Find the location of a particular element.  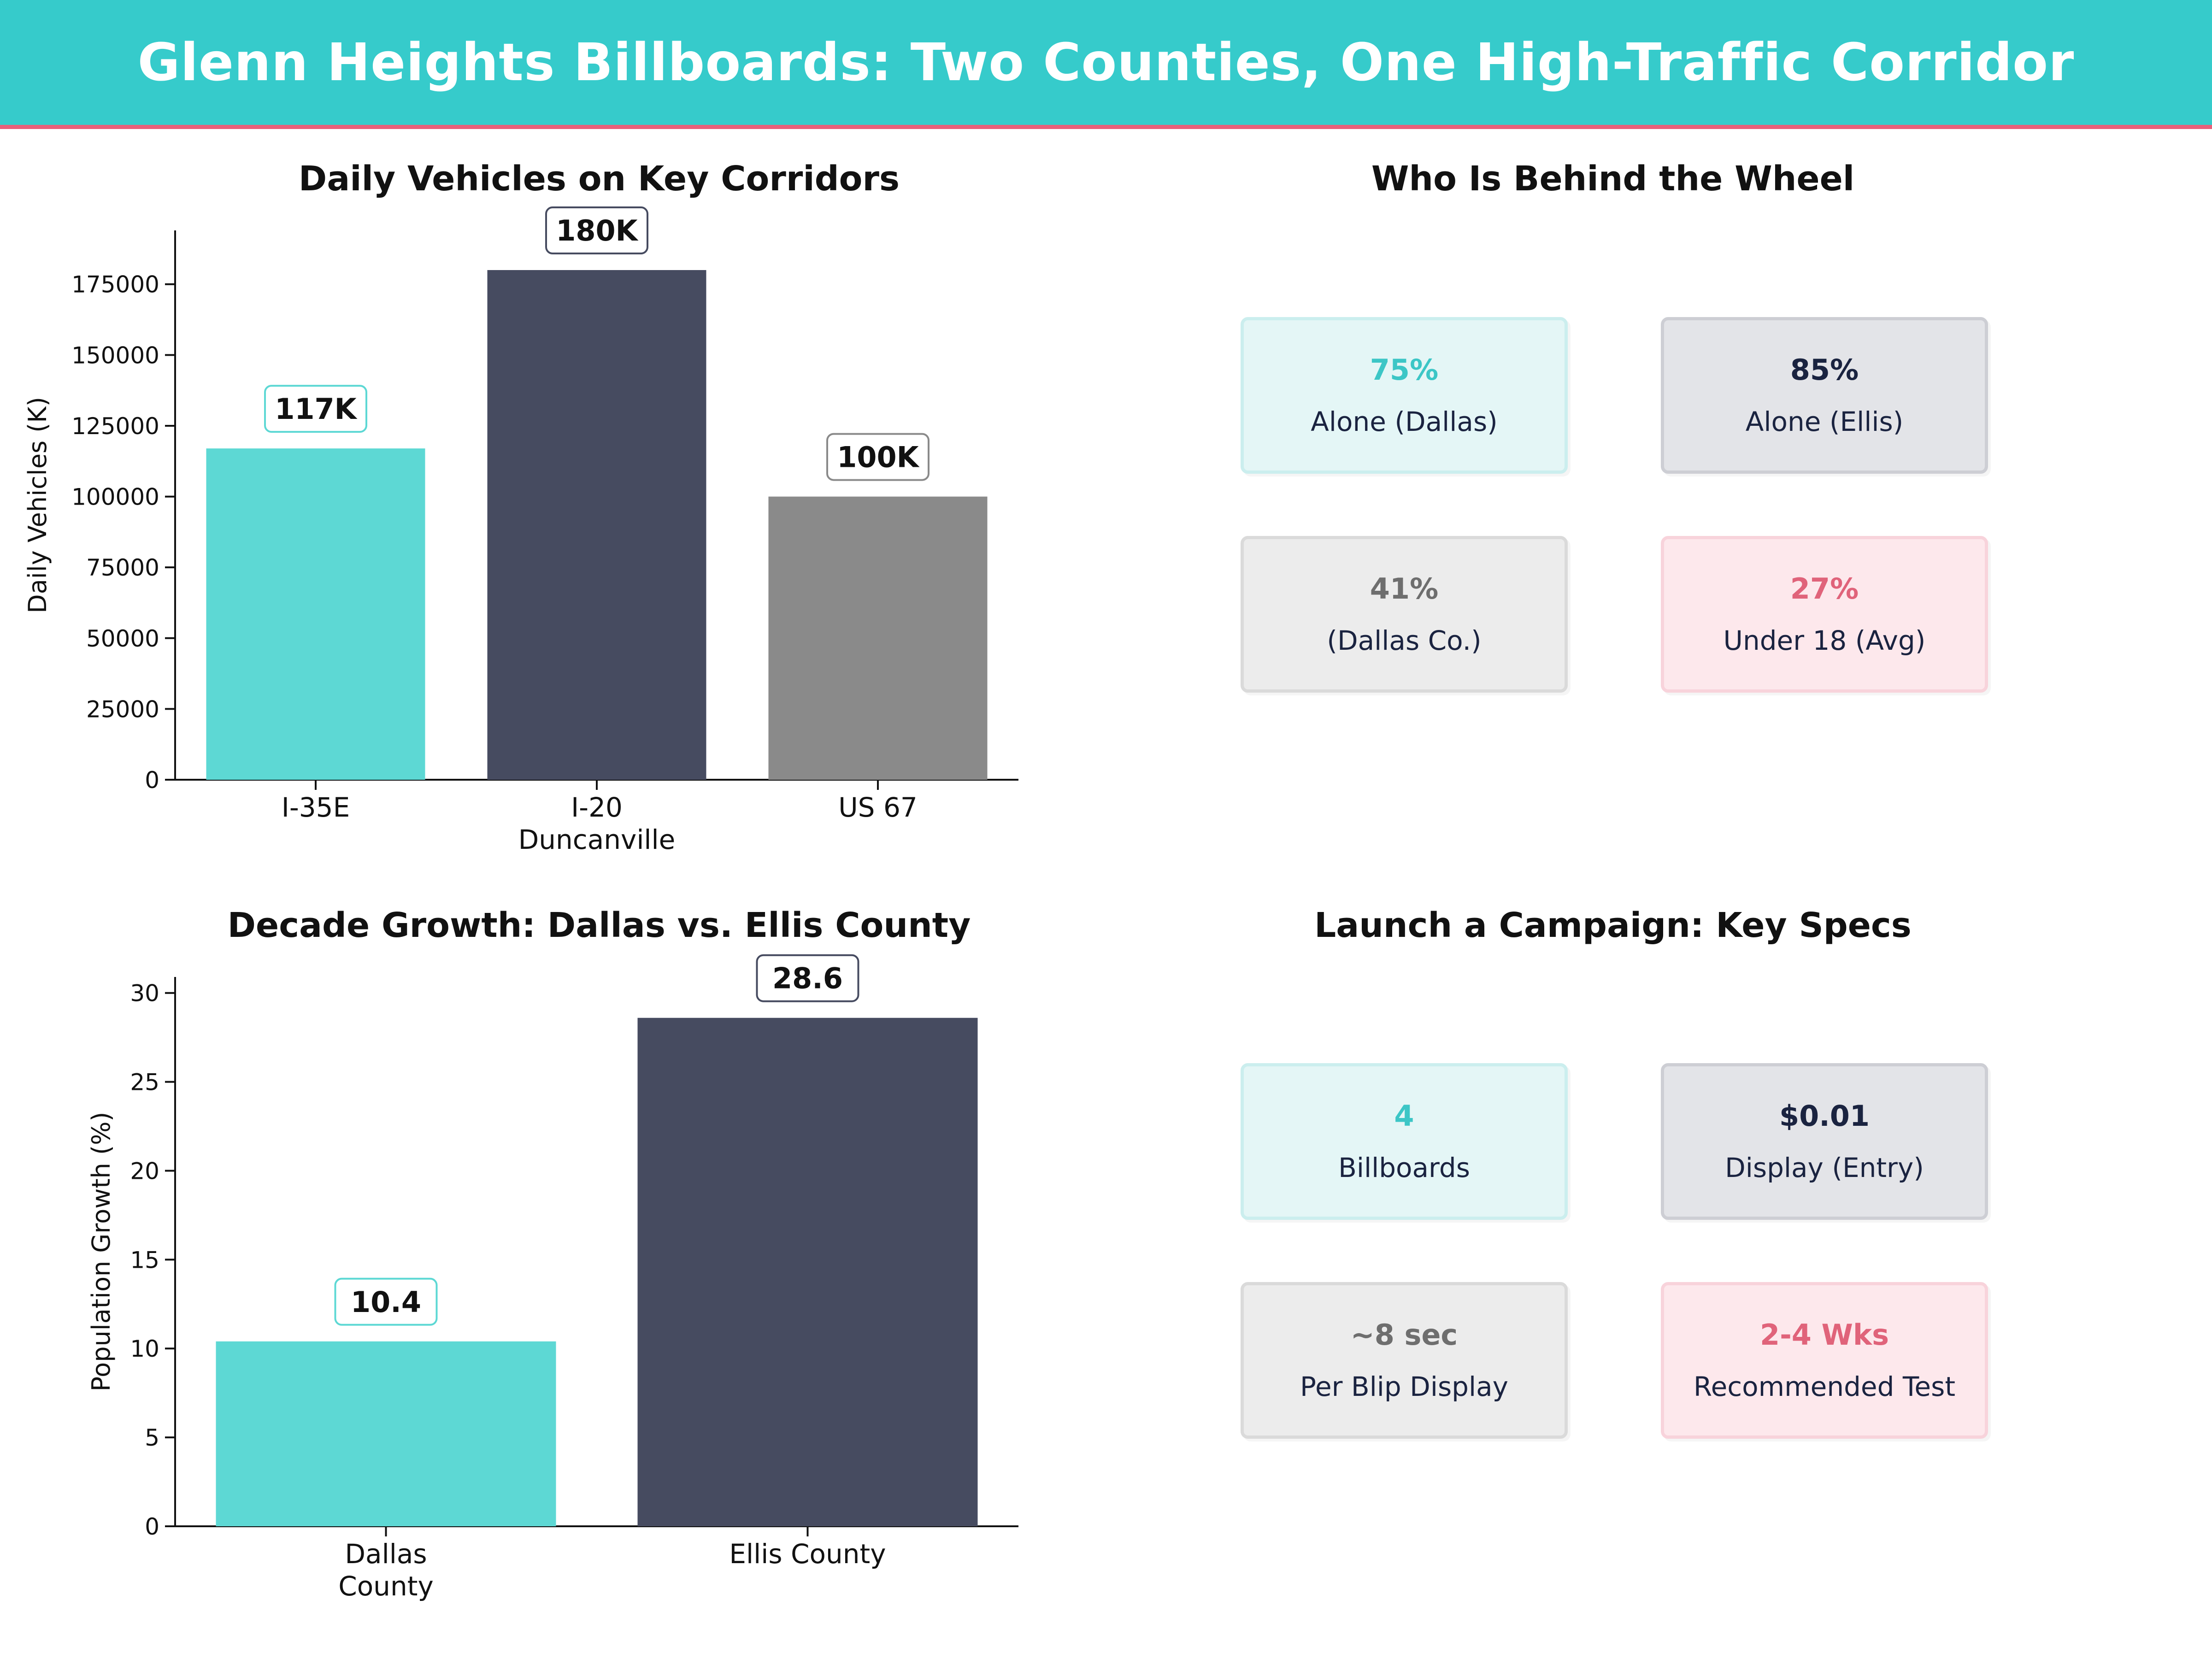

data-label: 180K is located at coordinates (597, 230).